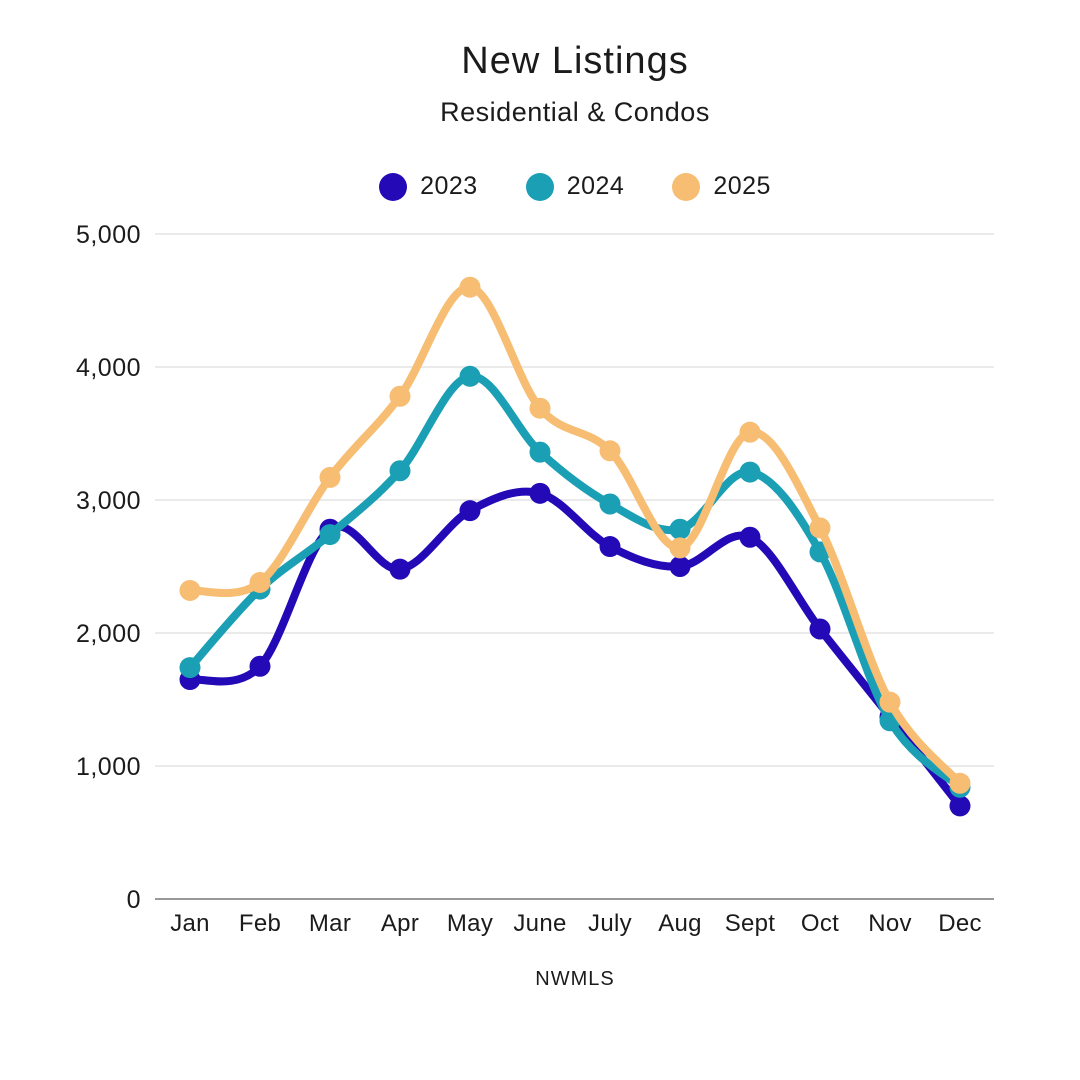 This screenshot has width=1080, height=1080. I want to click on x-tick-label: June, so click(539, 923).